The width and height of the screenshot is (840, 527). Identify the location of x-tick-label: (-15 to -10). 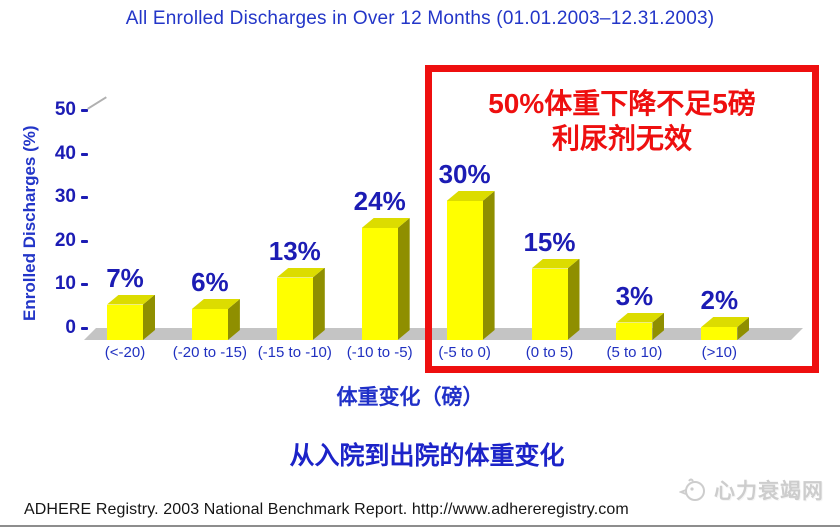
(294, 352).